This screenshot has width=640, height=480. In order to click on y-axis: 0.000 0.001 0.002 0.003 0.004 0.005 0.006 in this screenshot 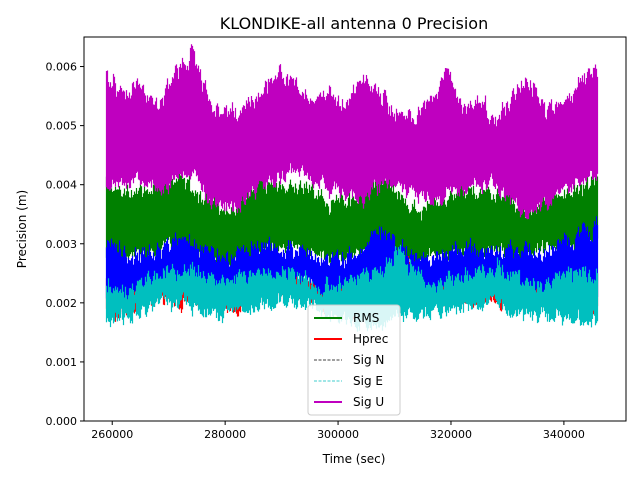, I will do `click(65, 244)`.